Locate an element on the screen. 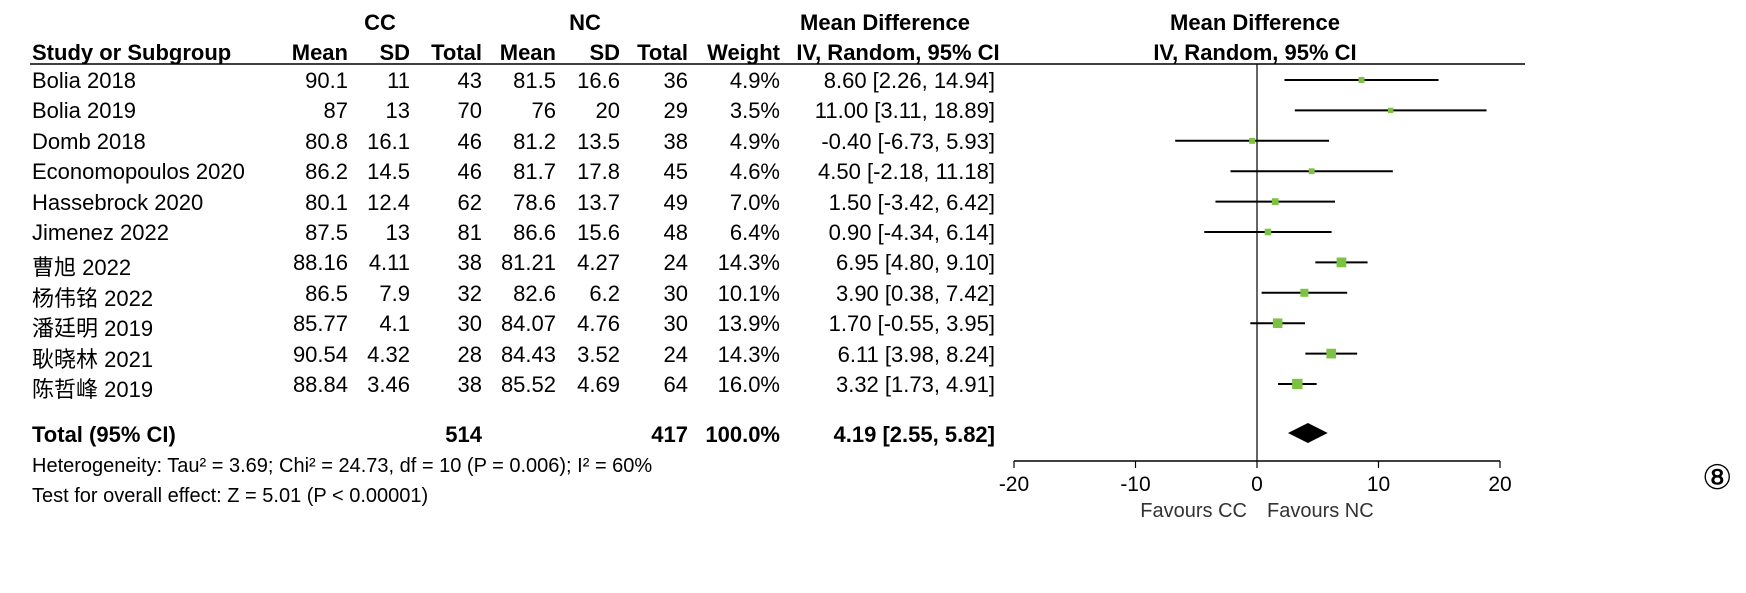 The width and height of the screenshot is (1746, 593). cc-sd: 4.32 is located at coordinates (388, 354).